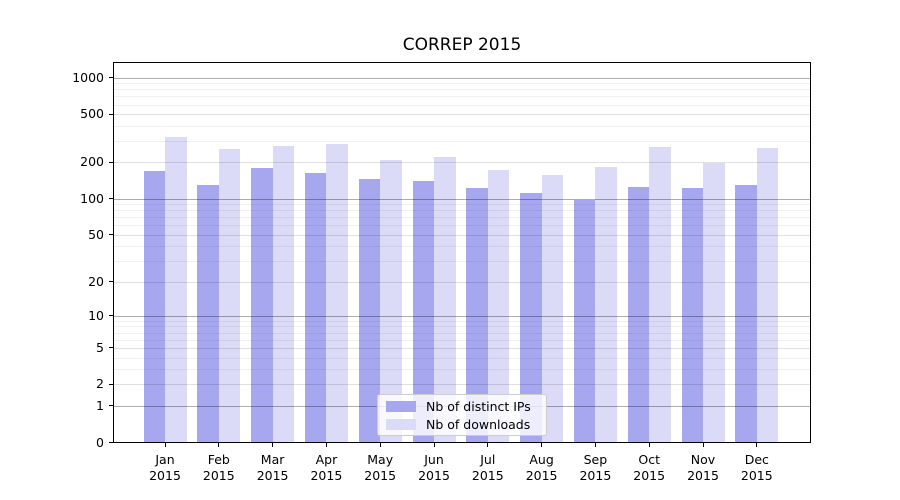 The image size is (900, 500). What do you see at coordinates (219, 445) in the screenshot?
I see `x-tick-mark-feb` at bounding box center [219, 445].